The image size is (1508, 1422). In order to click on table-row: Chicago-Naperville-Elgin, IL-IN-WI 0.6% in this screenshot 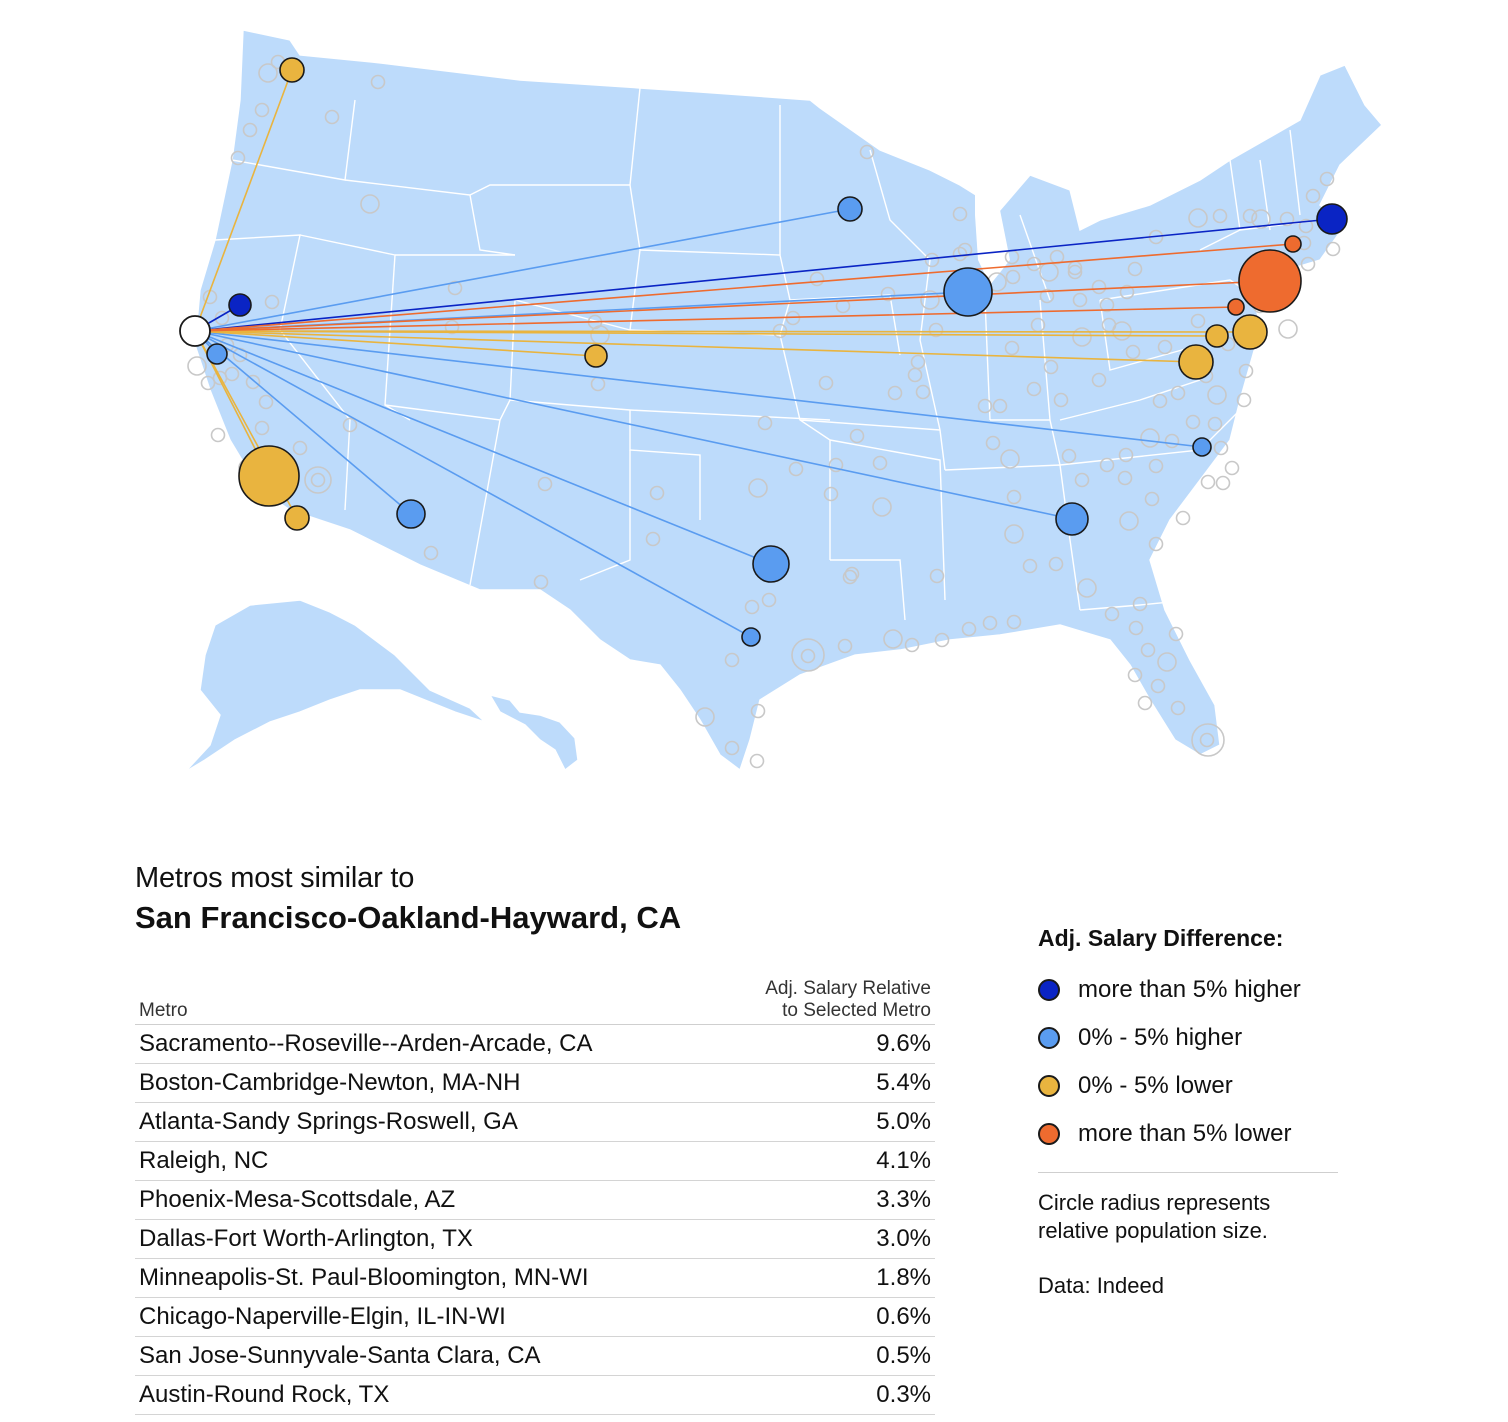, I will do `click(535, 1317)`.